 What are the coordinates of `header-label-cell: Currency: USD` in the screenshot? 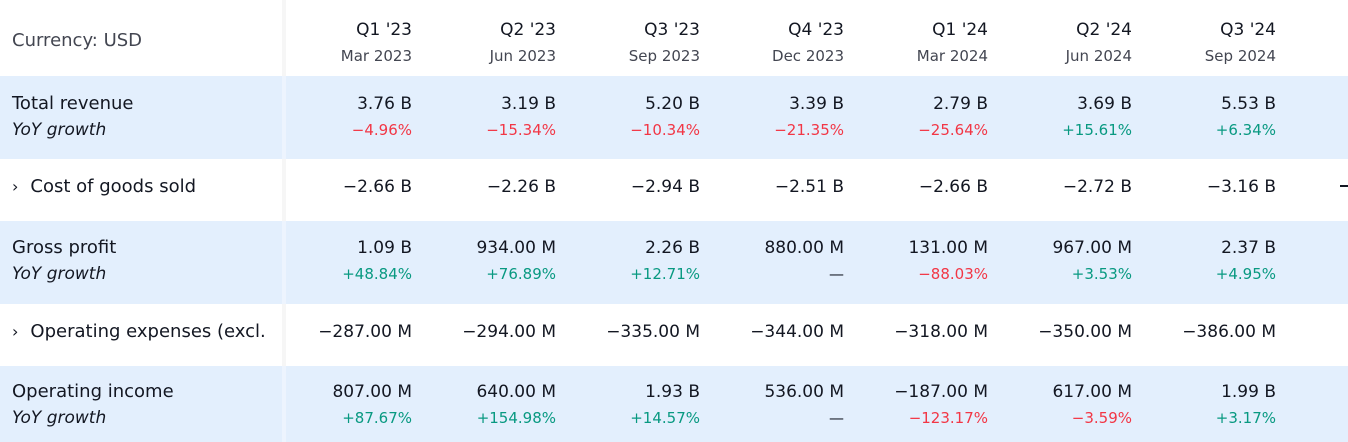 It's located at (141, 38).